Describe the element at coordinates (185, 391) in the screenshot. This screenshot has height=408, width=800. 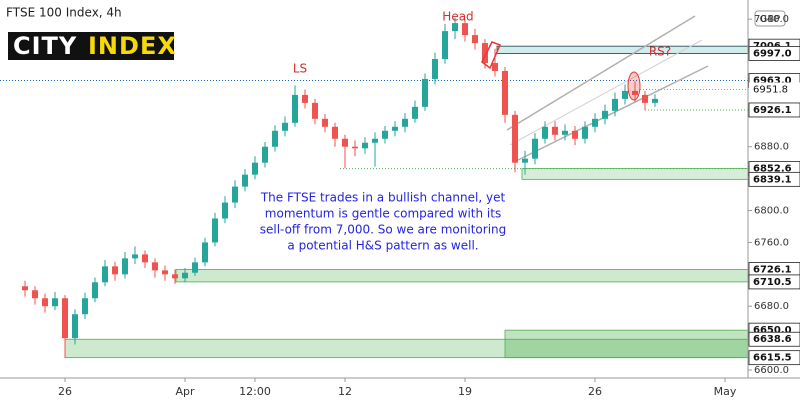
I see `x-tick-label: Apr` at that location.